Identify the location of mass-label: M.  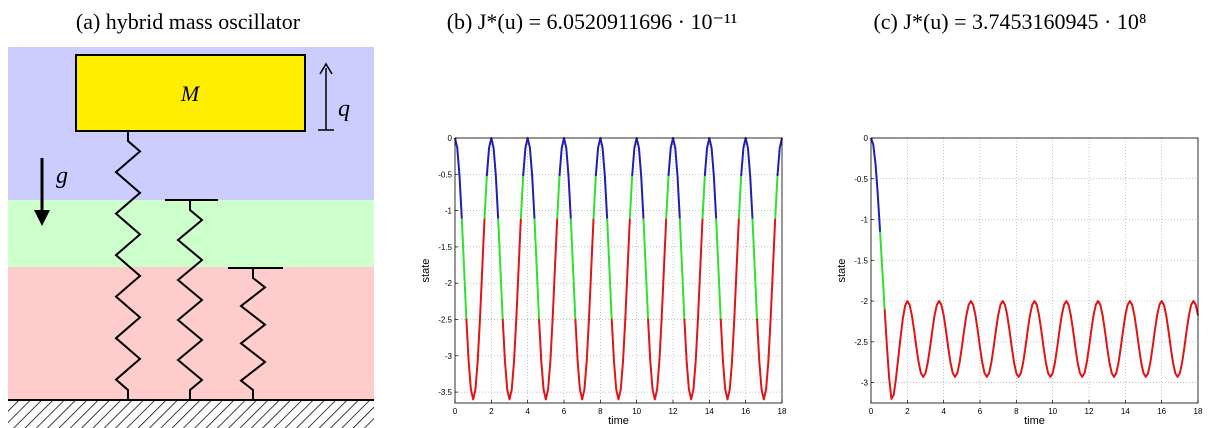
(190, 93).